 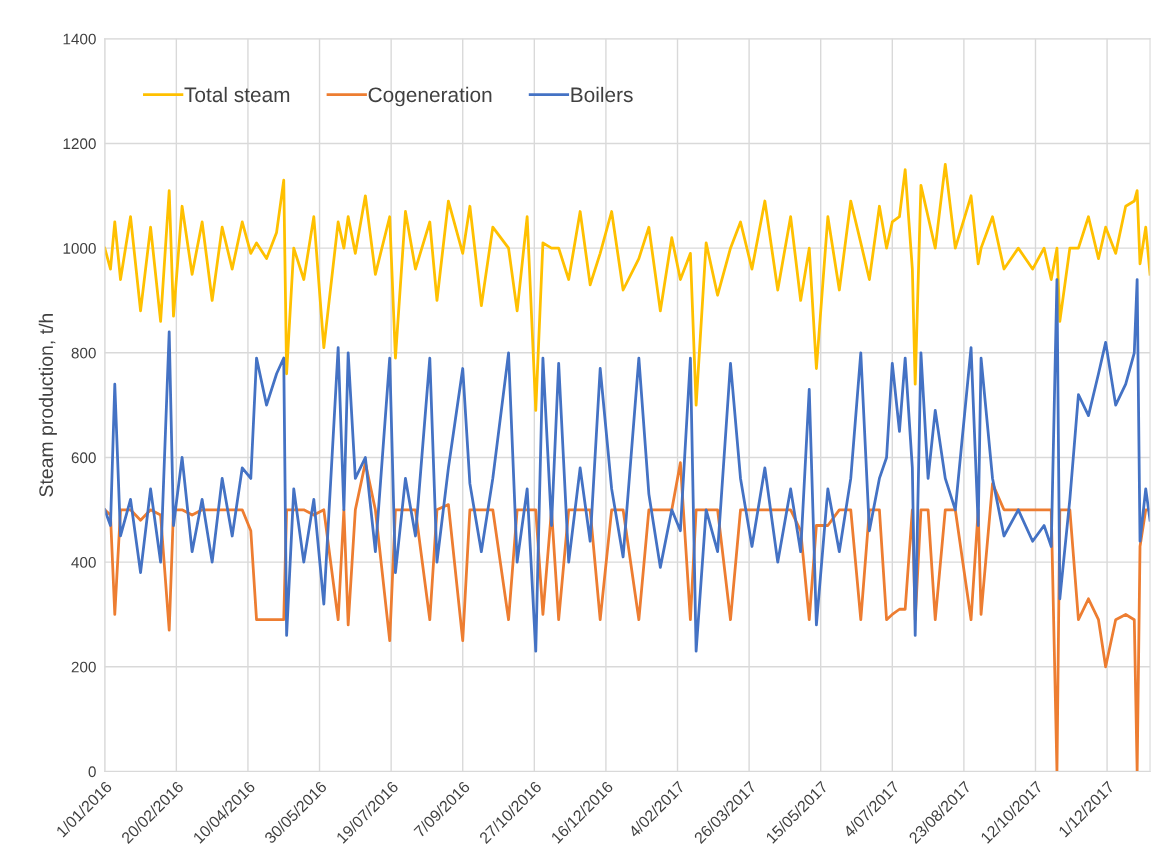 What do you see at coordinates (83, 562) in the screenshot?
I see `y-tick-label: 400` at bounding box center [83, 562].